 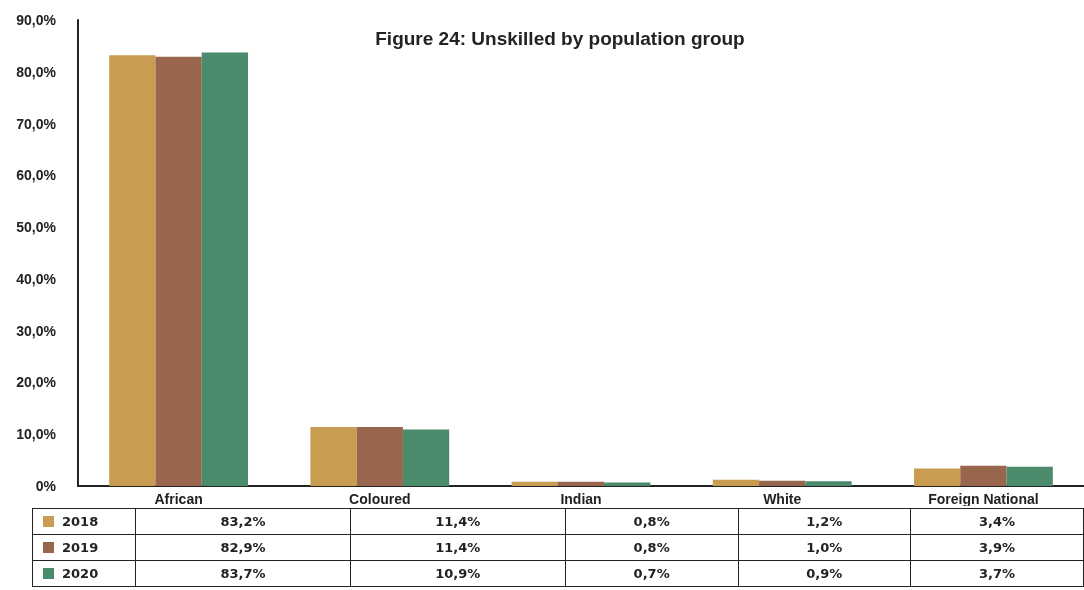 I want to click on x-tick-label: African, so click(x=178, y=499).